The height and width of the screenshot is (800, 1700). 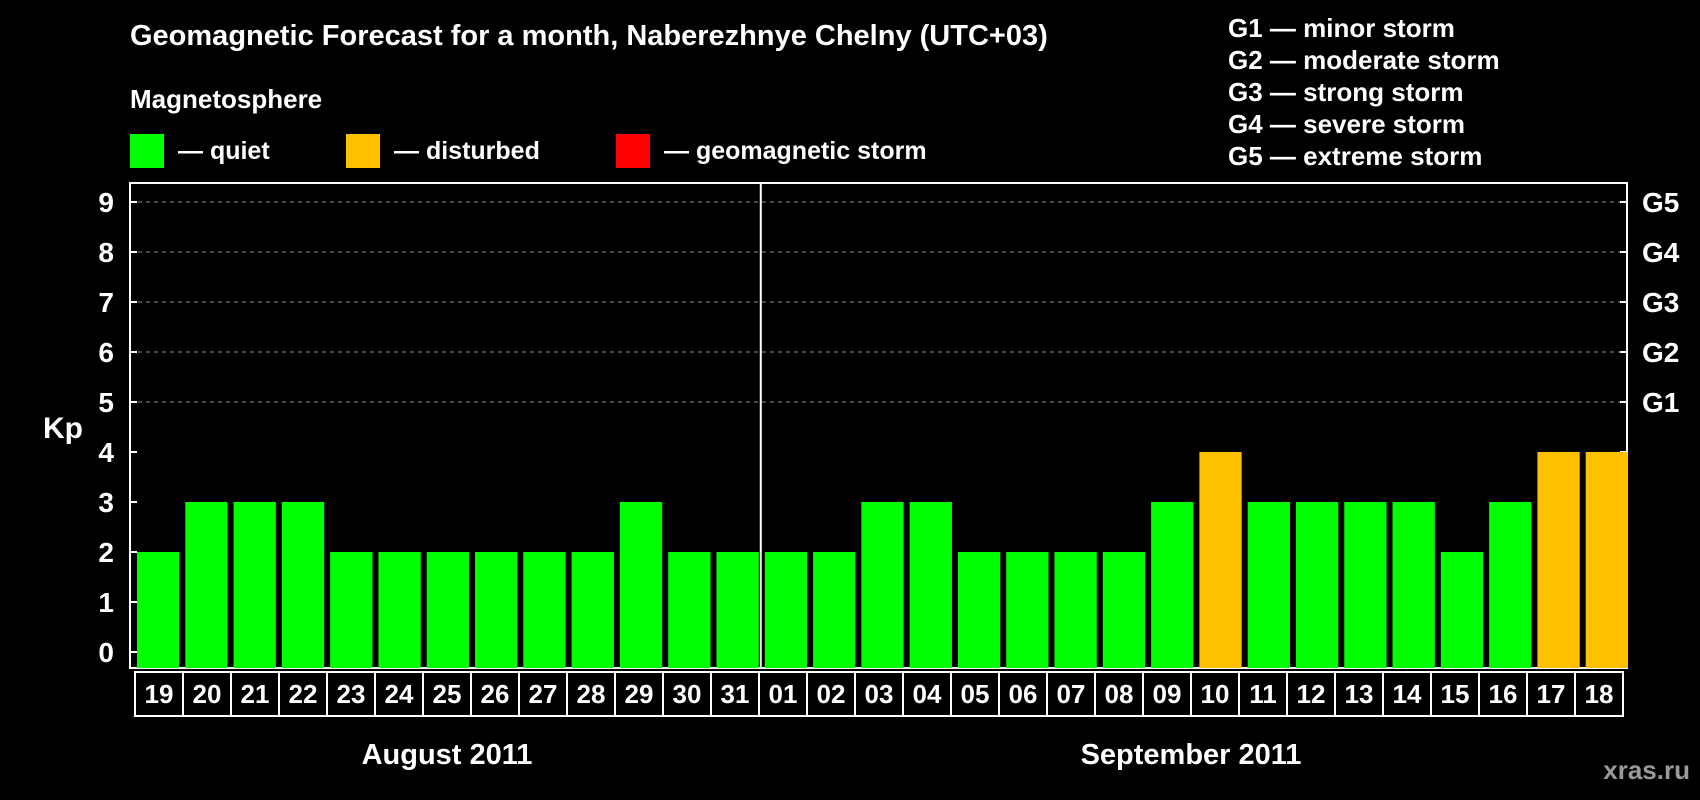 I want to click on y-tick-label: 3, so click(x=106, y=502).